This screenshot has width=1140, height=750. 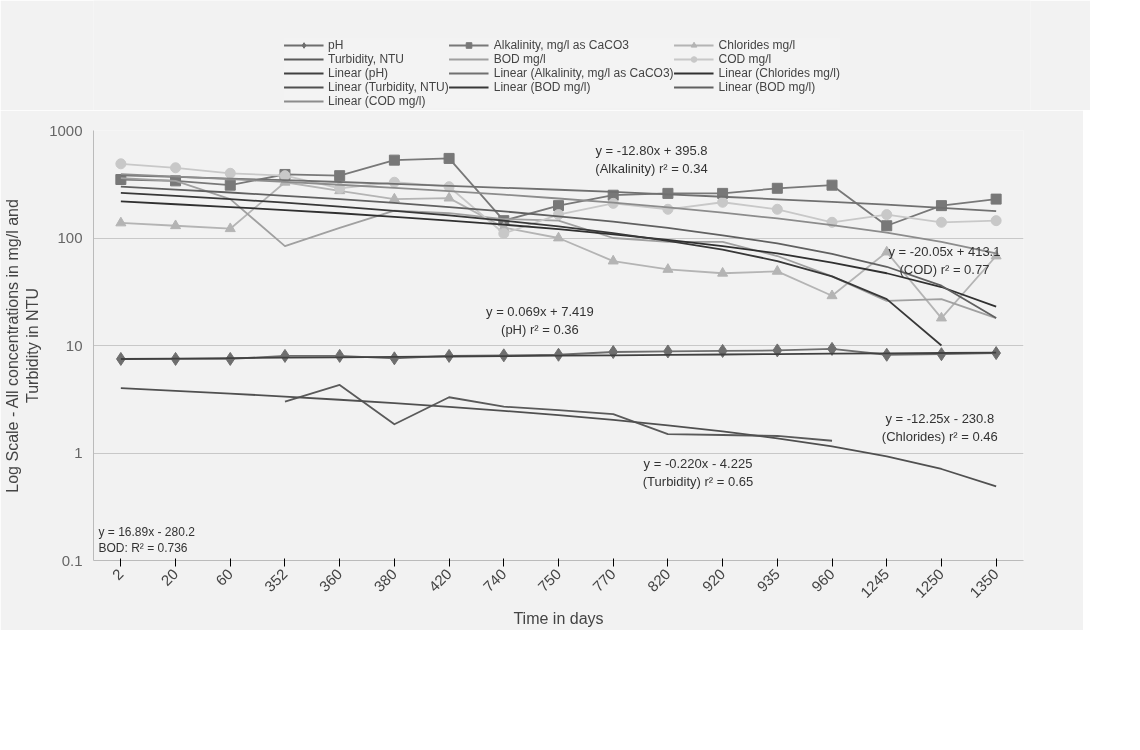 I want to click on legend-label: pH, so click(x=336, y=45).